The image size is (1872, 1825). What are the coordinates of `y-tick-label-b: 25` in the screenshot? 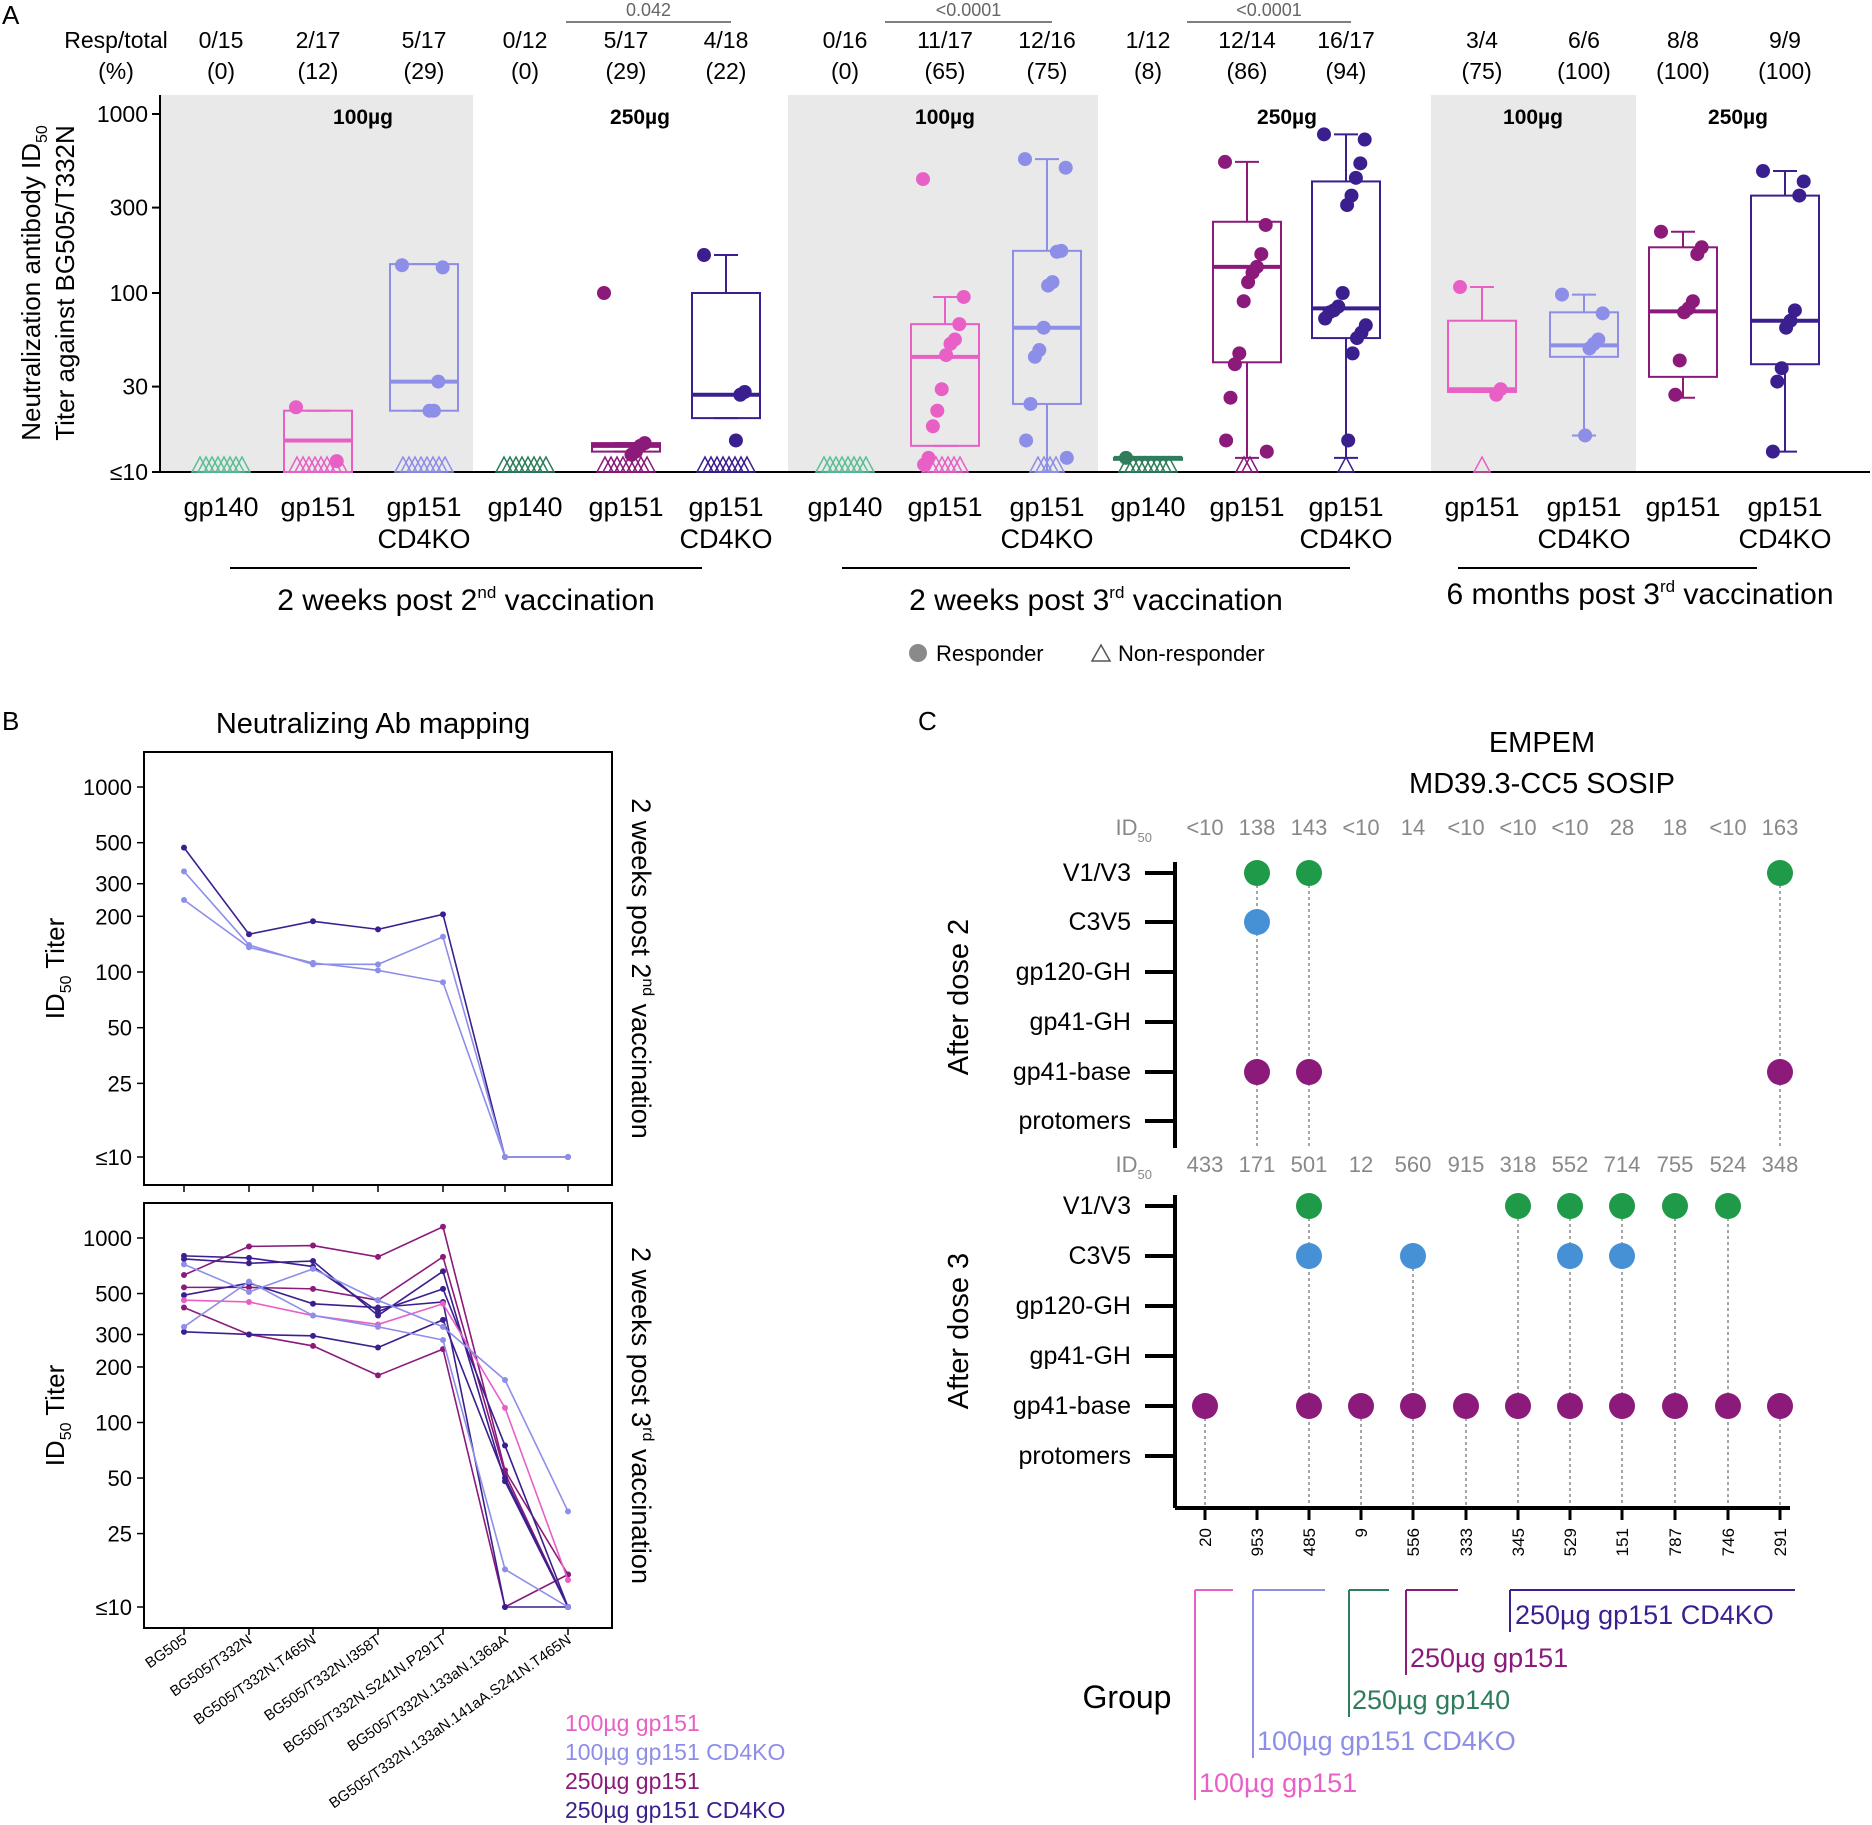 It's located at (120, 1083).